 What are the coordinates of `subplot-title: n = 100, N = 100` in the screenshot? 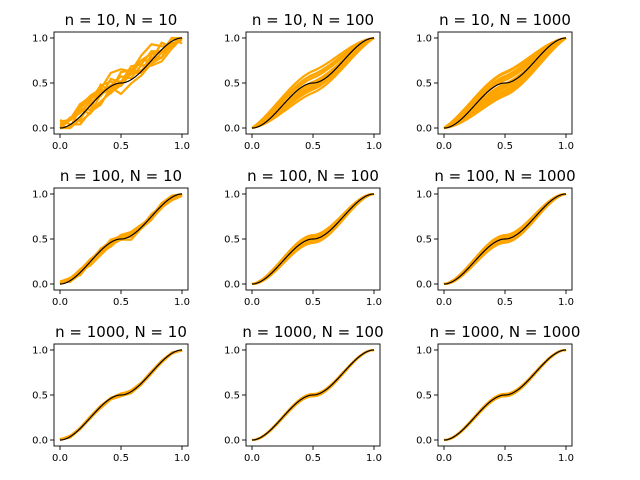 It's located at (313, 176).